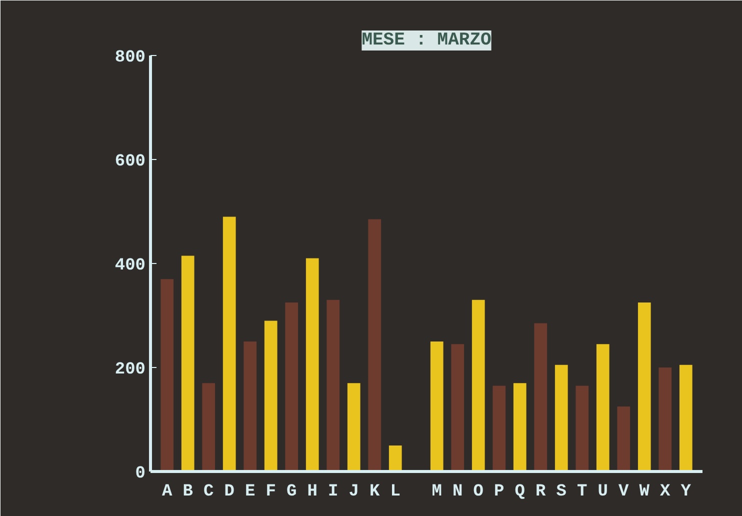  I want to click on x-tick-label: L, so click(395, 492).